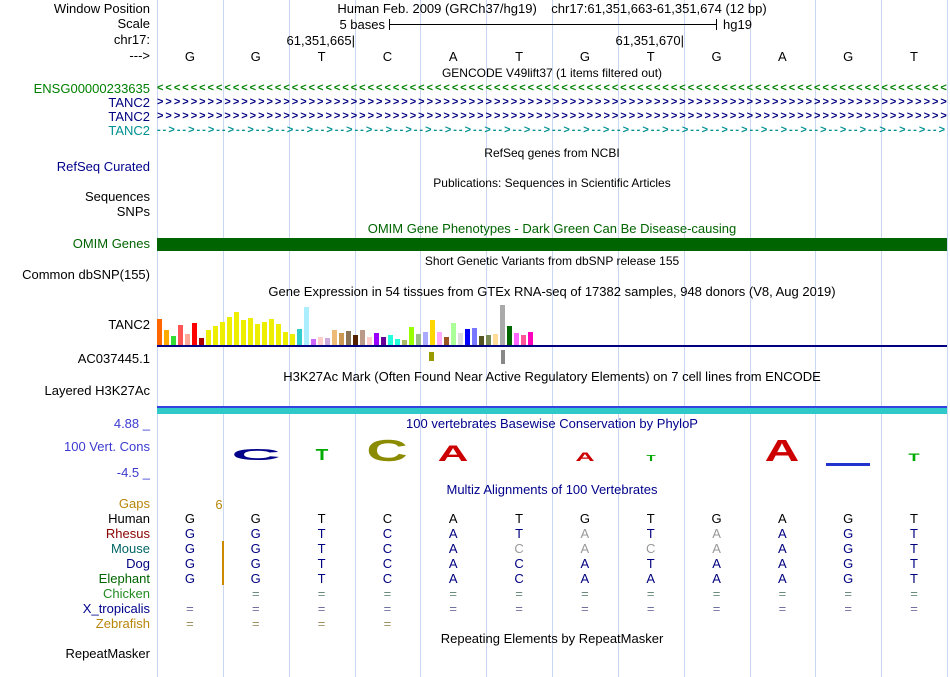 Image resolution: width=950 pixels, height=677 pixels. I want to click on alignment-row: Mouse G G T C A C A C A A G T, so click(475, 548).